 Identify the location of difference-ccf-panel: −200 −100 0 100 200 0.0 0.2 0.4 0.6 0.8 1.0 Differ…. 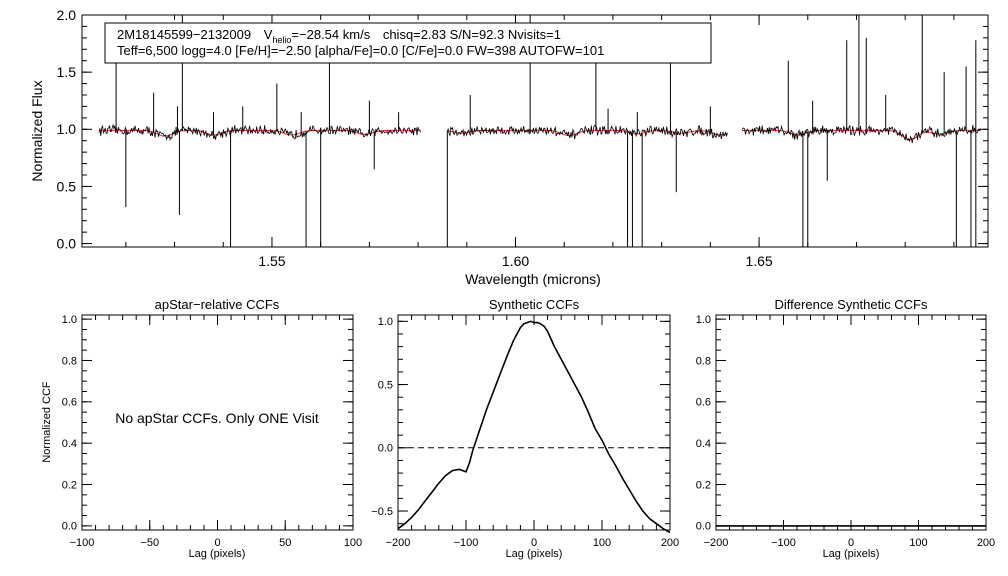
(845, 428).